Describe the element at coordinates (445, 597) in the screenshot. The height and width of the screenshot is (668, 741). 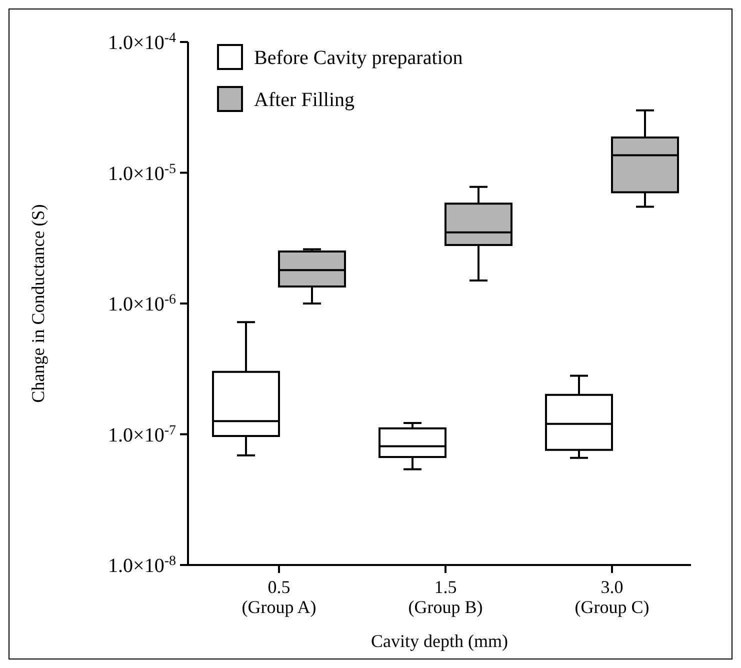
I see `x-tick-label: 1.5 (Group B)` at that location.